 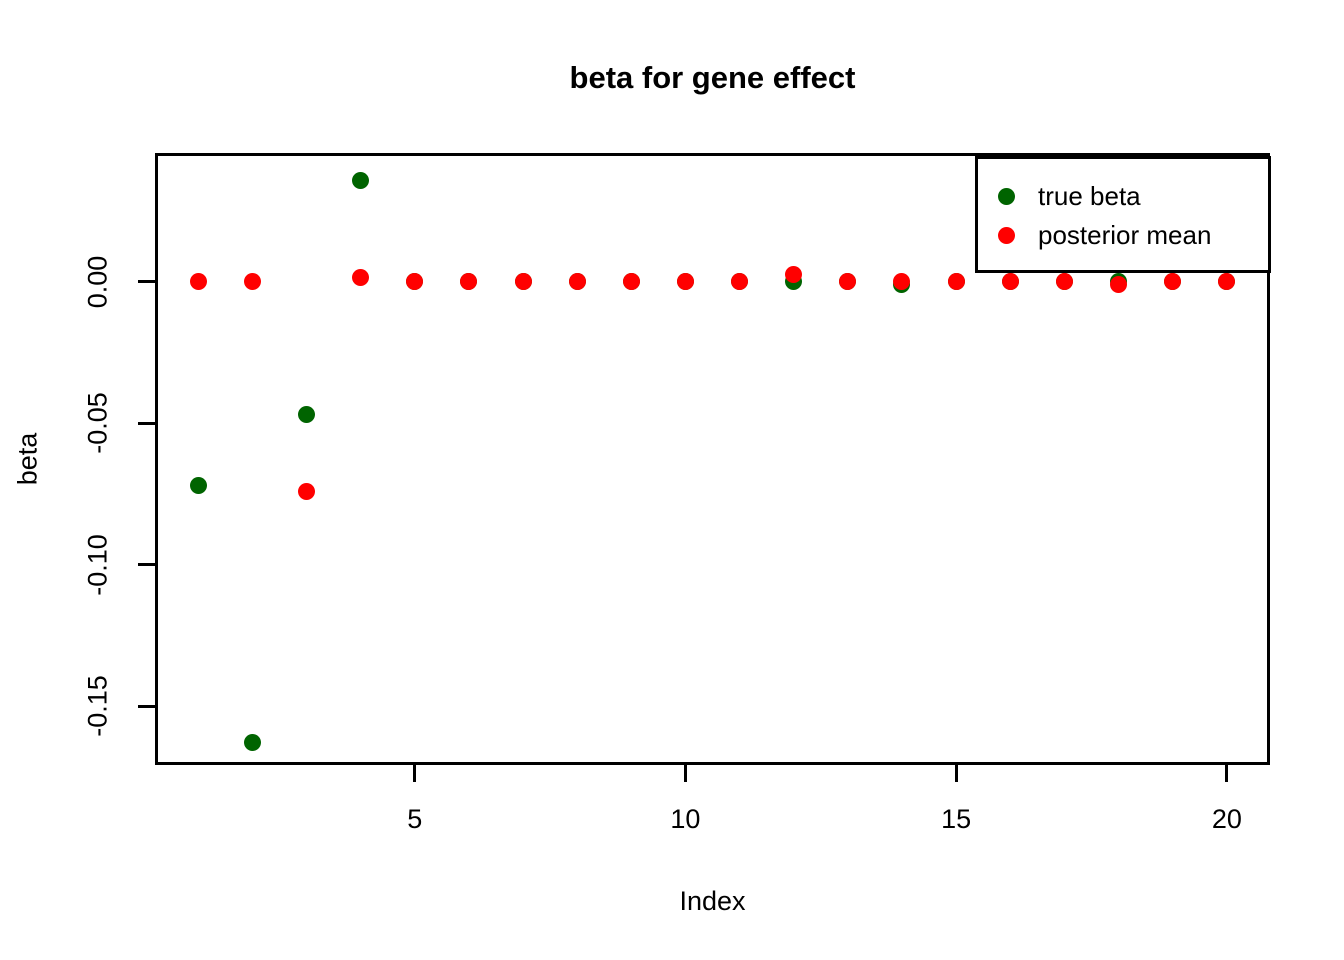 I want to click on plot-title: beta for gene effect, so click(x=712, y=77).